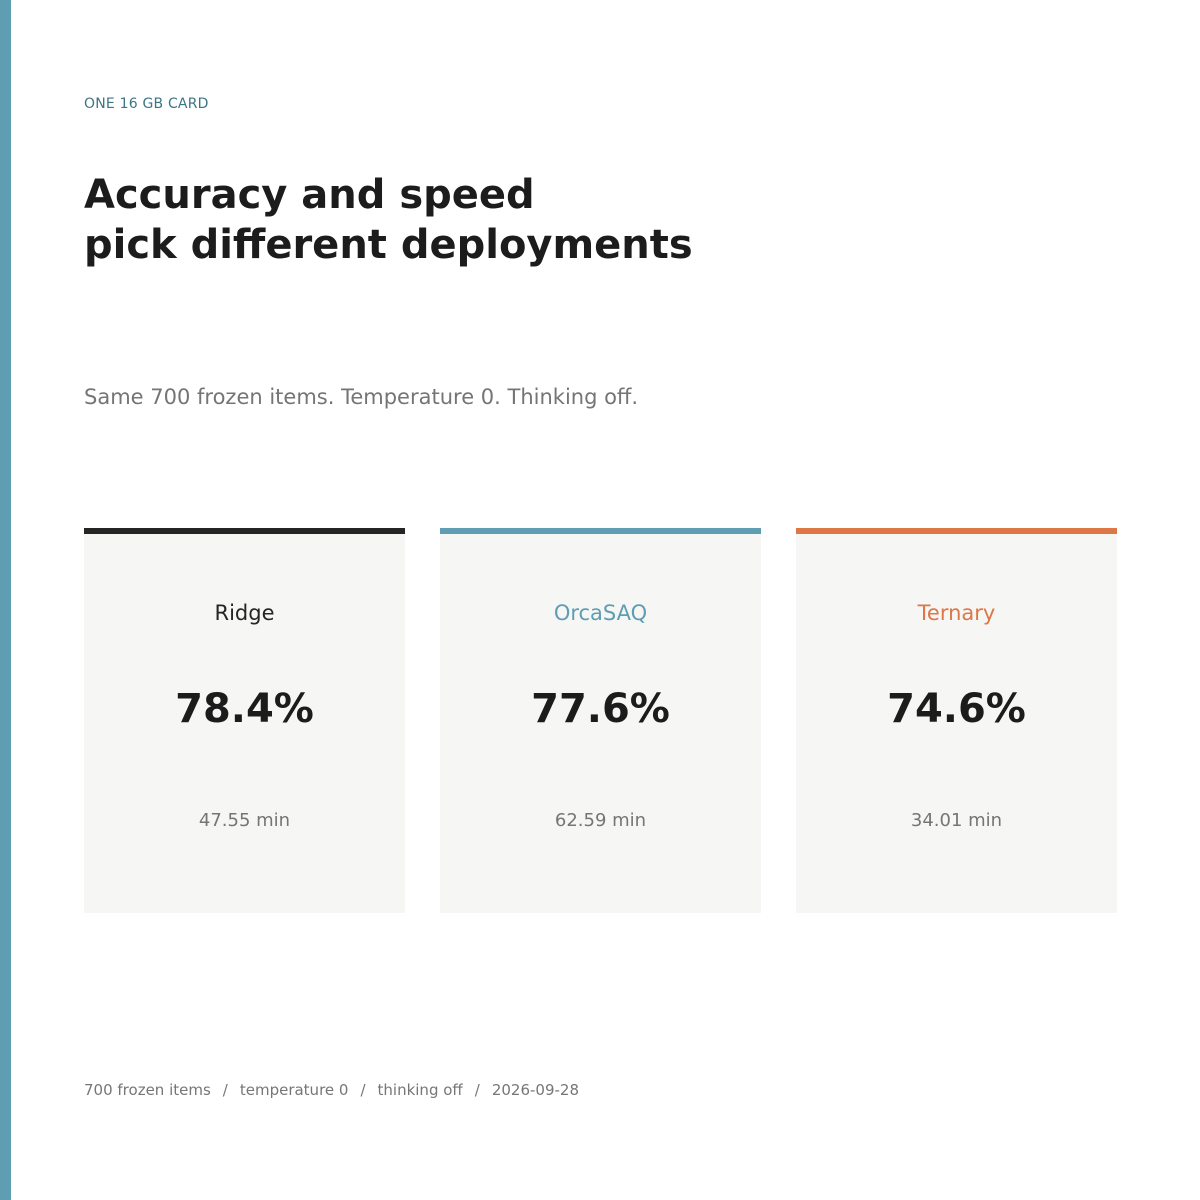 This screenshot has width=1200, height=1200. What do you see at coordinates (956, 613) in the screenshot?
I see `card-name: Ternary` at bounding box center [956, 613].